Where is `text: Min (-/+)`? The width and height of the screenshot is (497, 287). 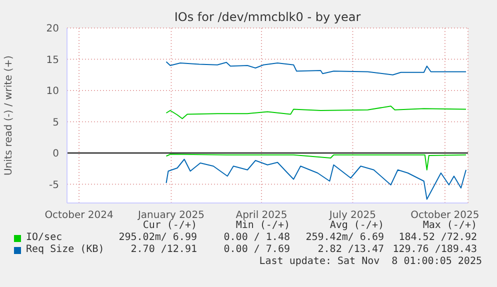
text: Min (-/+) is located at coordinates (263, 225).